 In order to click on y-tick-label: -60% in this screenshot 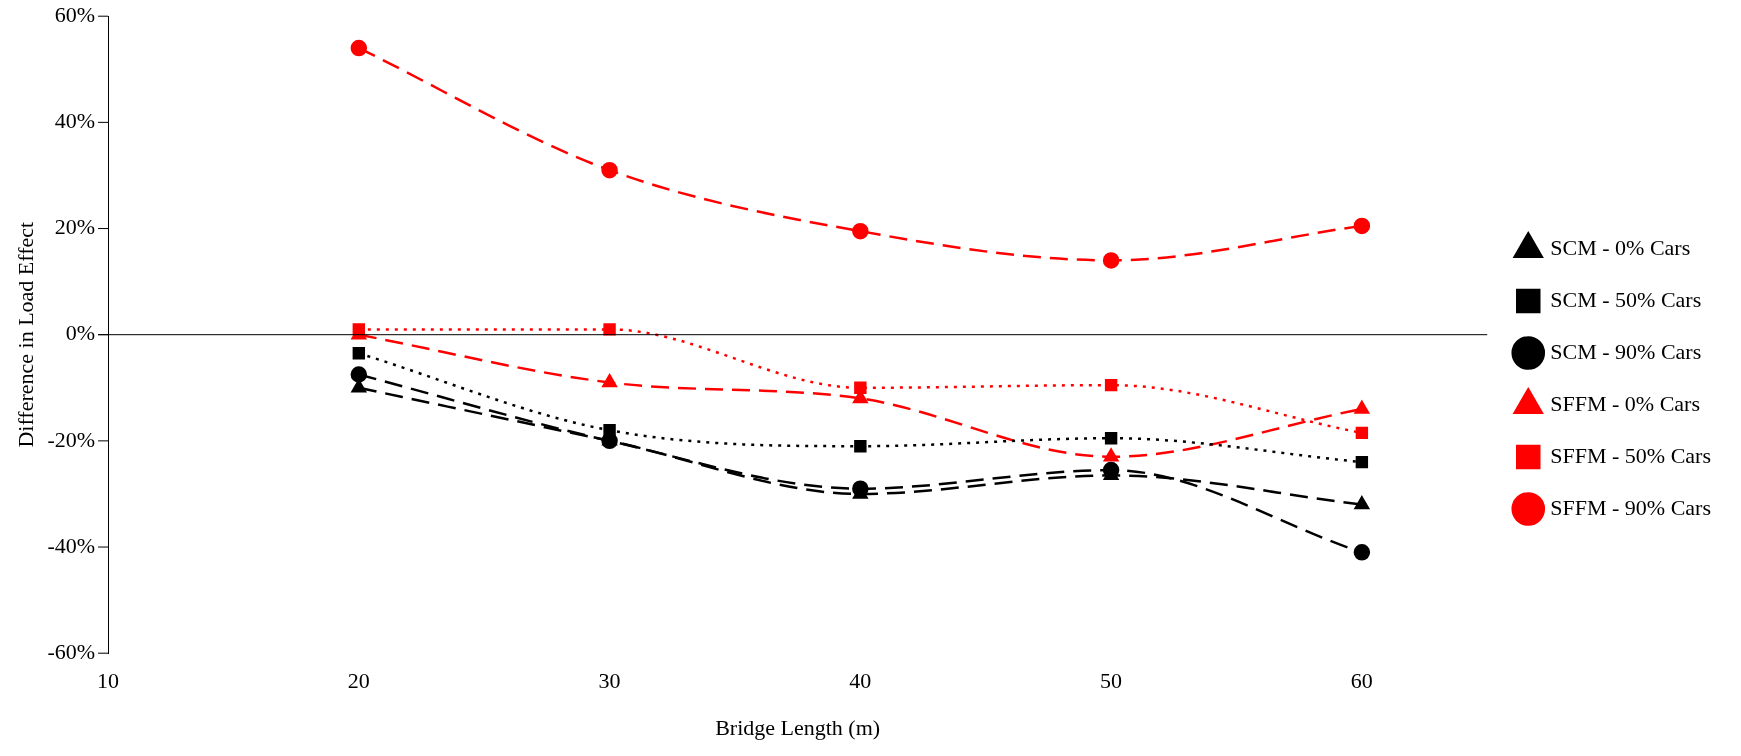, I will do `click(71, 651)`.